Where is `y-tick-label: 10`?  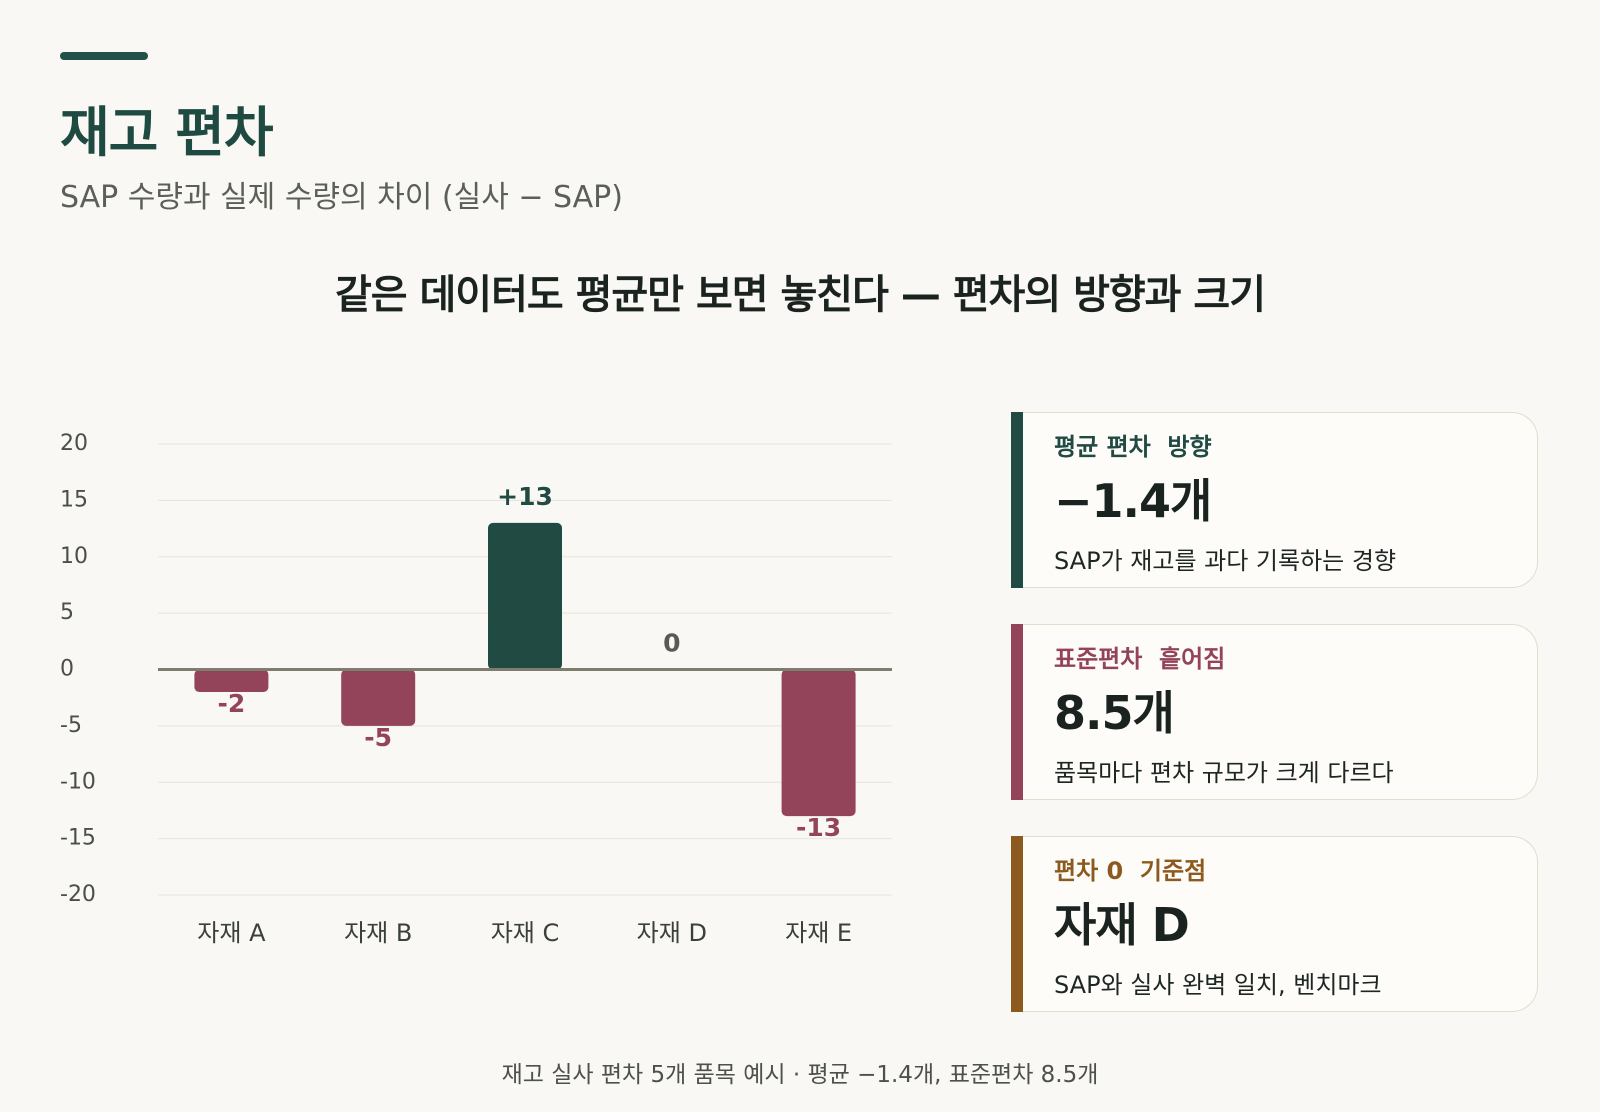 y-tick-label: 10 is located at coordinates (74, 556).